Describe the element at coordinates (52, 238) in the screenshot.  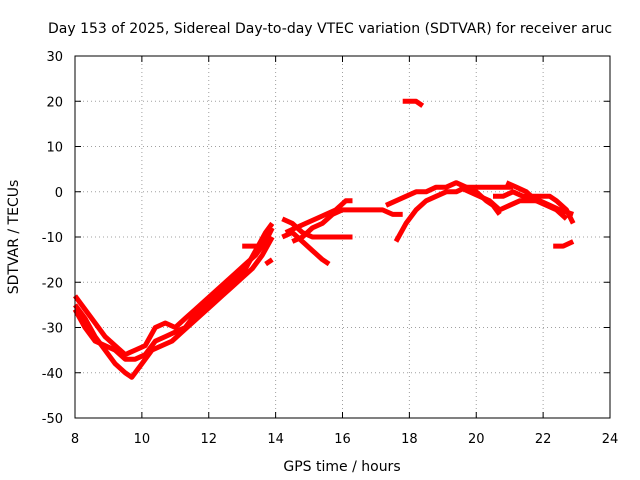
I see `y-tick-label: -10` at that location.